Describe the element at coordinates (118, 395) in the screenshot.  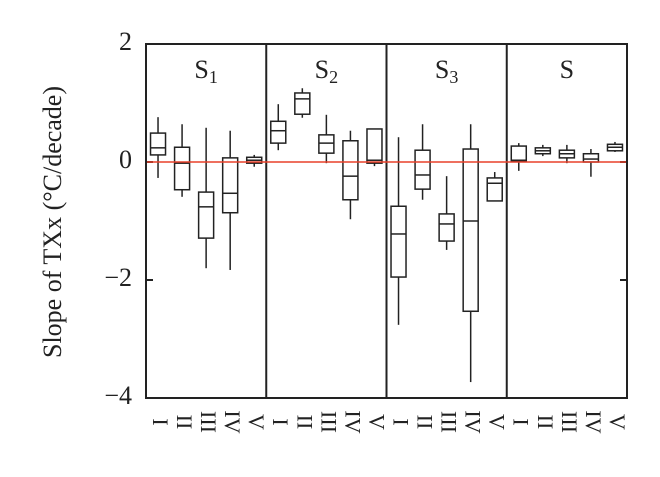
I see `y-tick-label: −4` at that location.